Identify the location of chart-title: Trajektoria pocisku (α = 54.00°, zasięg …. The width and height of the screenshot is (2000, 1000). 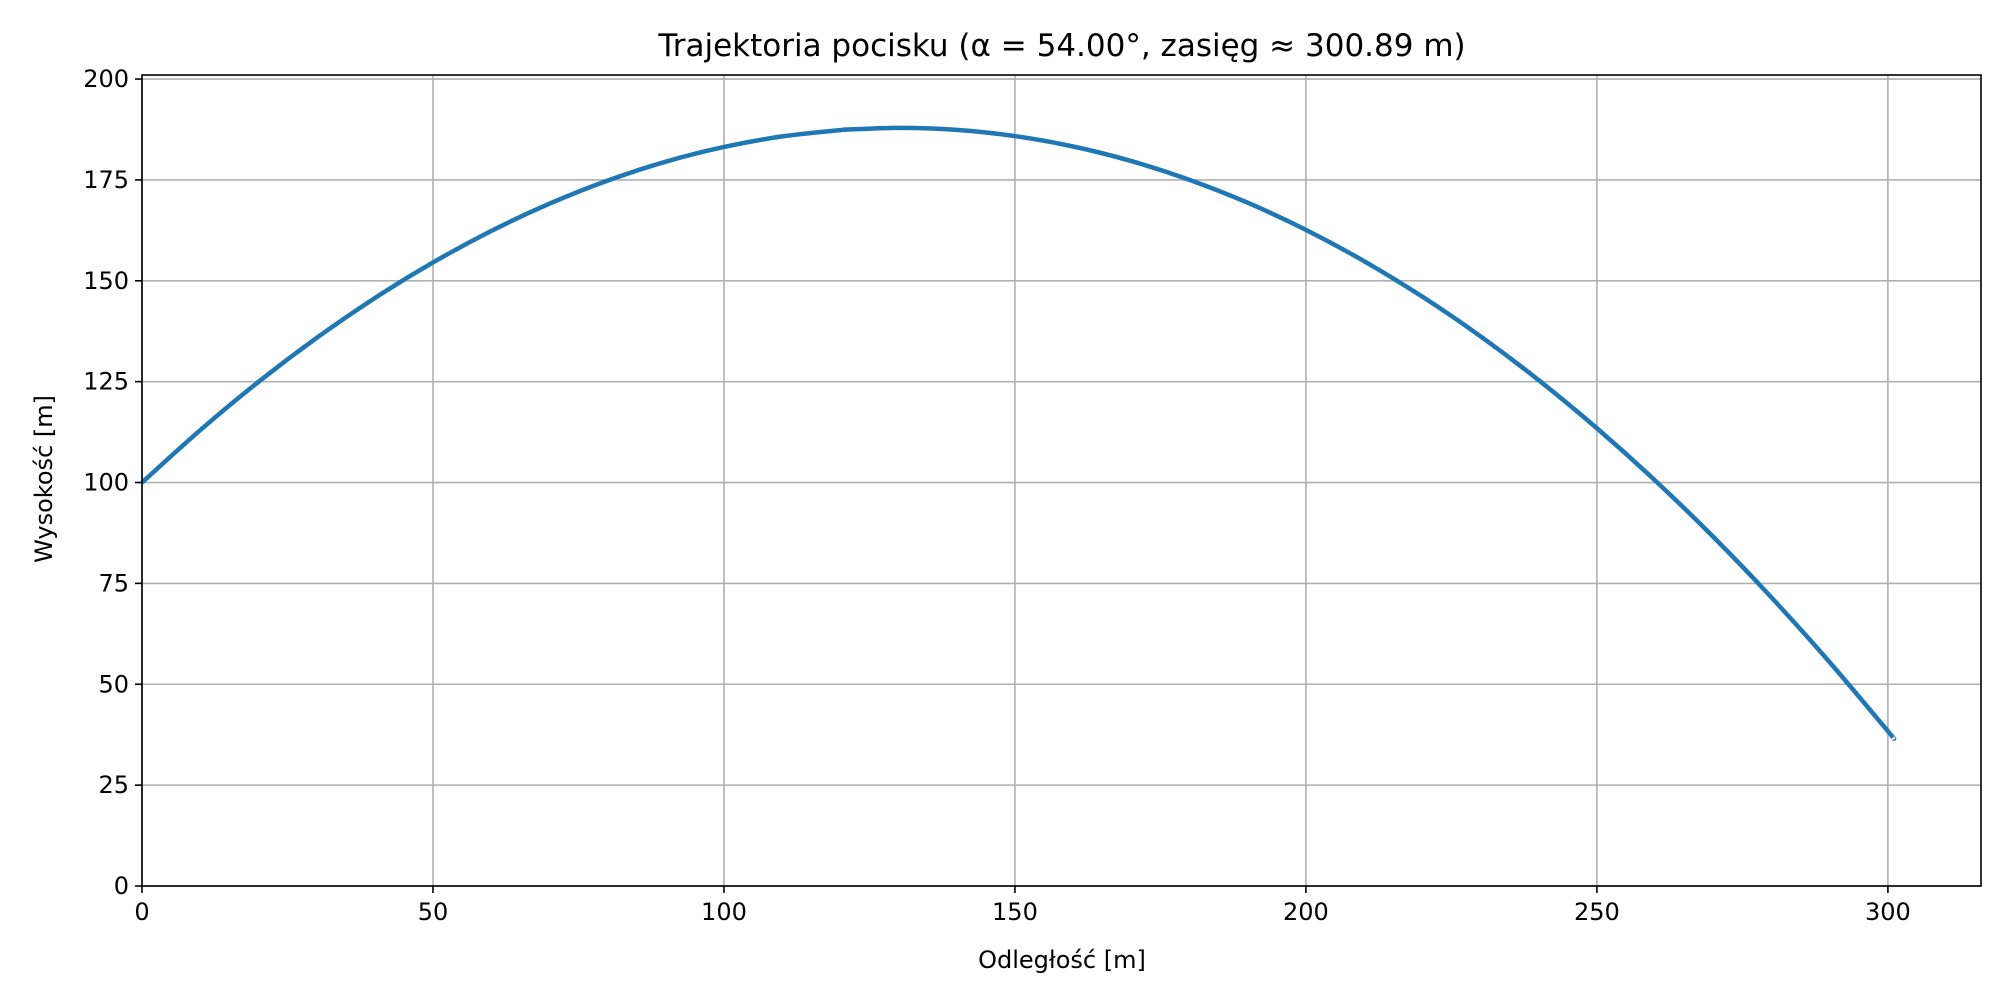
(1061, 46).